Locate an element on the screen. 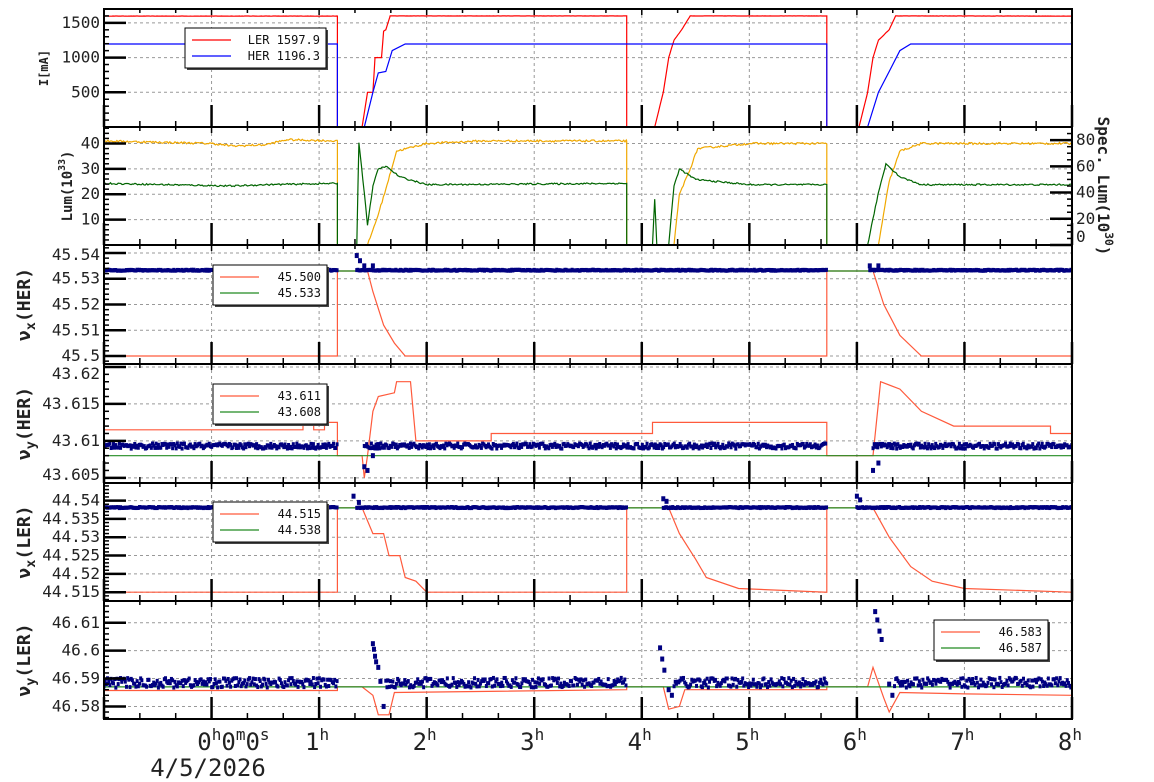  right-axis-label: Spec. Lum(1030) is located at coordinates (1104, 186).